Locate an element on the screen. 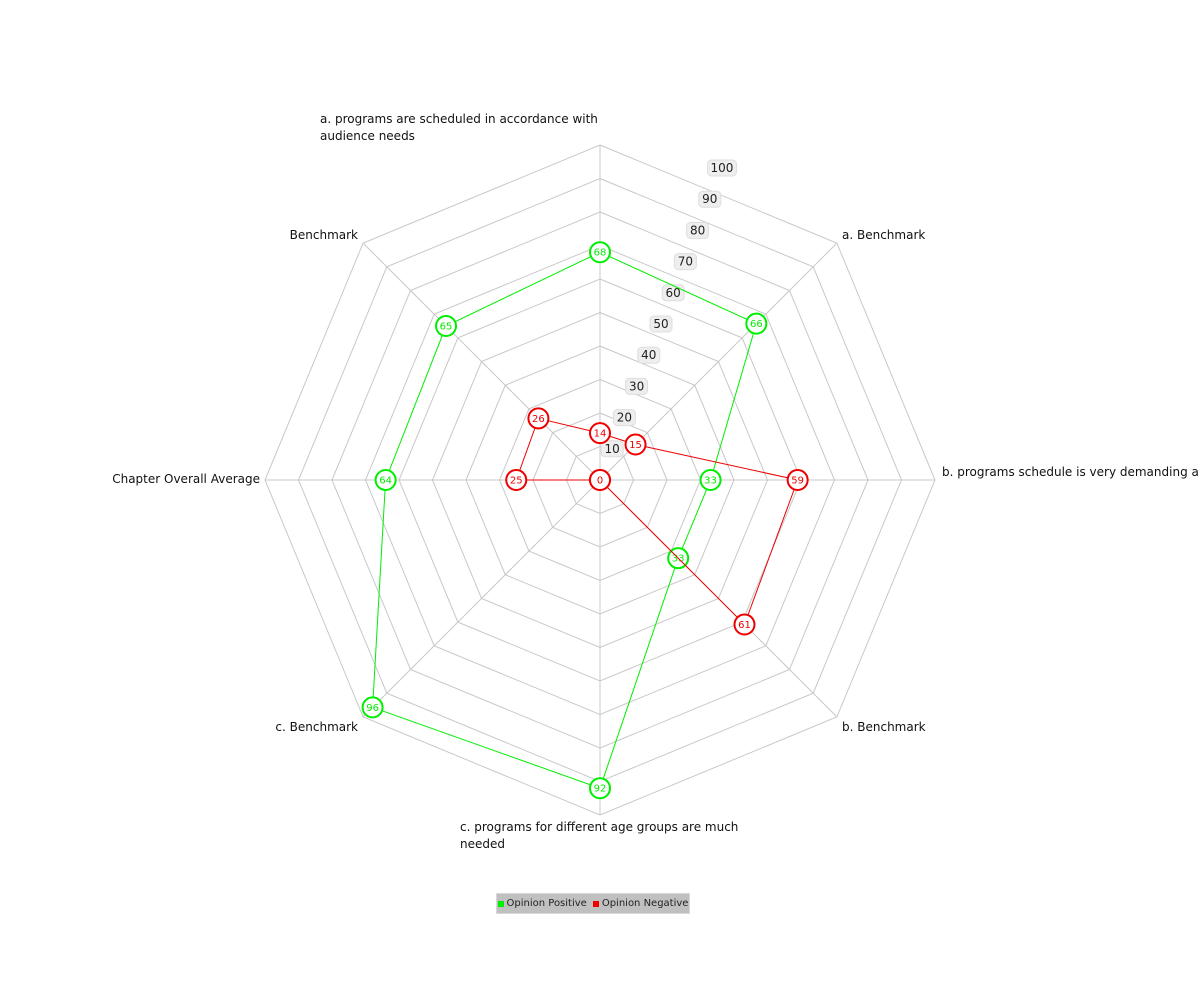 This screenshot has width=1200, height=1000. data-label: 26 is located at coordinates (538, 419).